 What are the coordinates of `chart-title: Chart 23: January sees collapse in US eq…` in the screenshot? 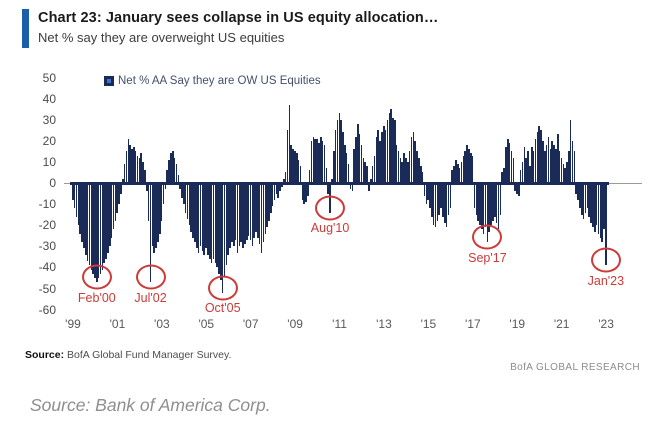 It's located at (238, 18).